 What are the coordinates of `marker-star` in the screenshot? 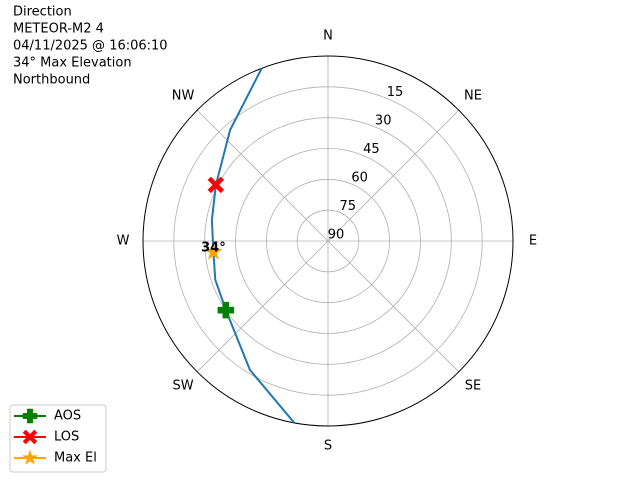 It's located at (213, 251).